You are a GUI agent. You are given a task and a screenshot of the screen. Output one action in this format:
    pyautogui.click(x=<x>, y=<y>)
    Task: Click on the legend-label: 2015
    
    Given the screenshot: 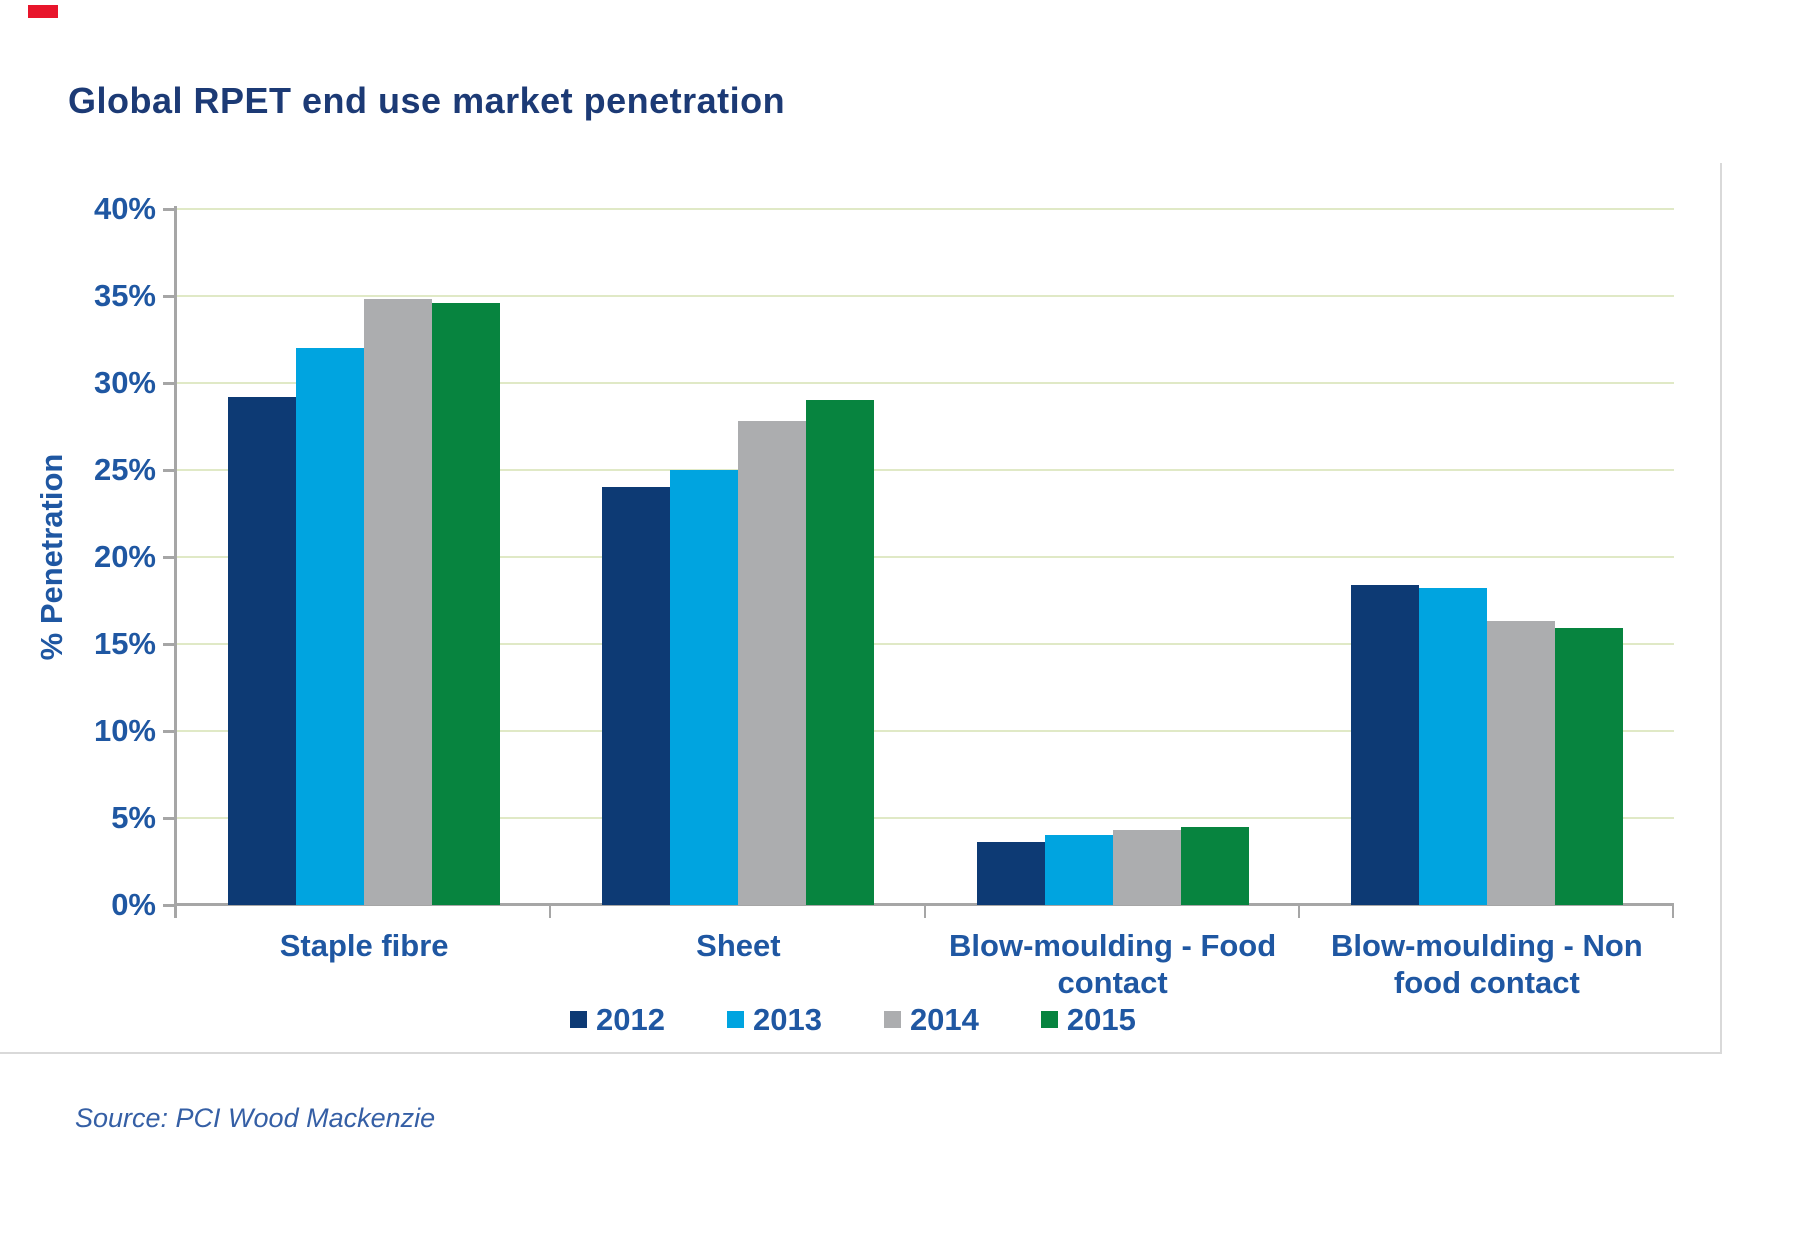 What is the action you would take?
    pyautogui.click(x=1101, y=1019)
    